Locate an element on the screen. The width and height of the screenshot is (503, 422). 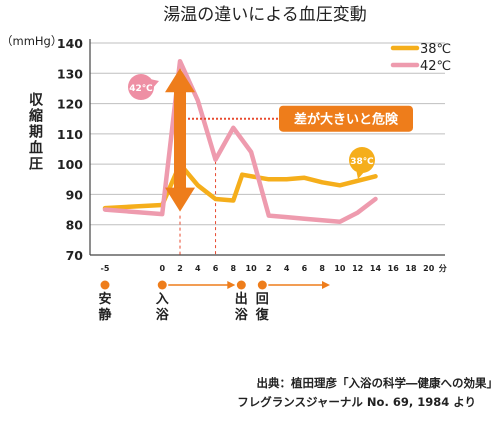
y-tick-label: 70 is located at coordinates (75, 255).